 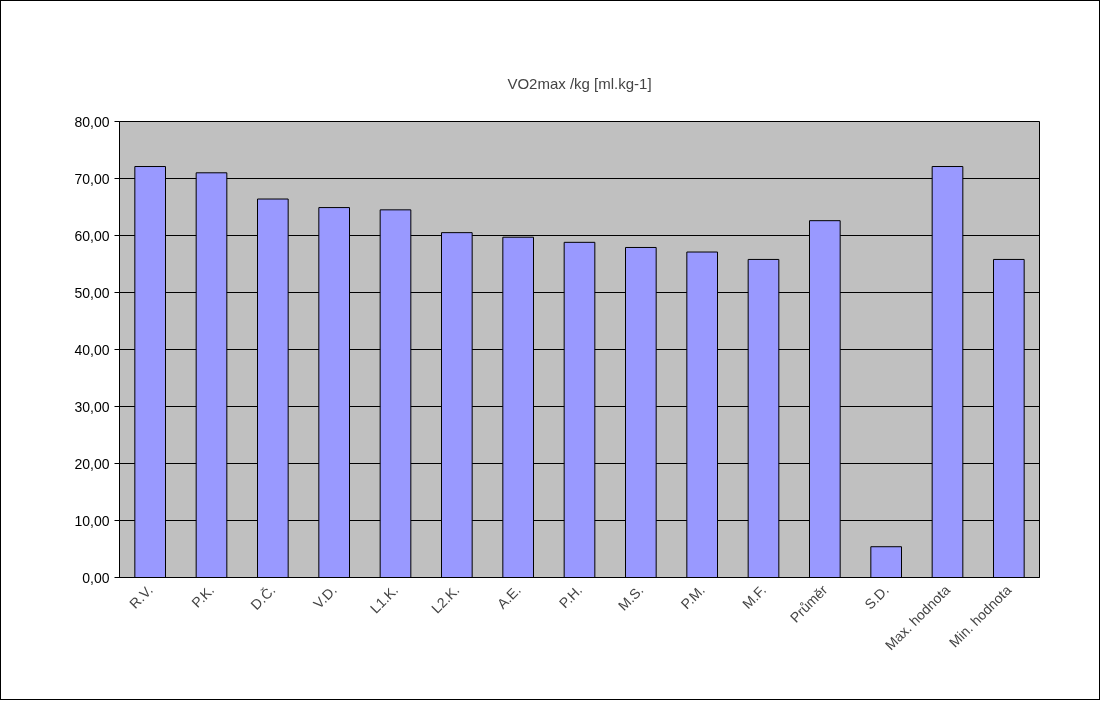 I want to click on x-tick-label: R.V., so click(x=141, y=596).